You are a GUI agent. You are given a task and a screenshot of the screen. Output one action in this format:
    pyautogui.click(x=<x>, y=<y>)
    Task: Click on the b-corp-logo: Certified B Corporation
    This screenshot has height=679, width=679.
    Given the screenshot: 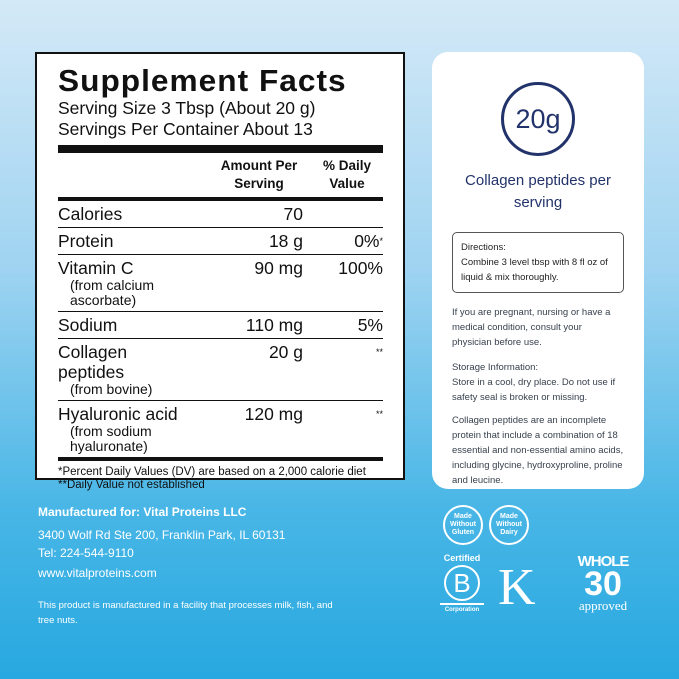 What is the action you would take?
    pyautogui.click(x=462, y=583)
    